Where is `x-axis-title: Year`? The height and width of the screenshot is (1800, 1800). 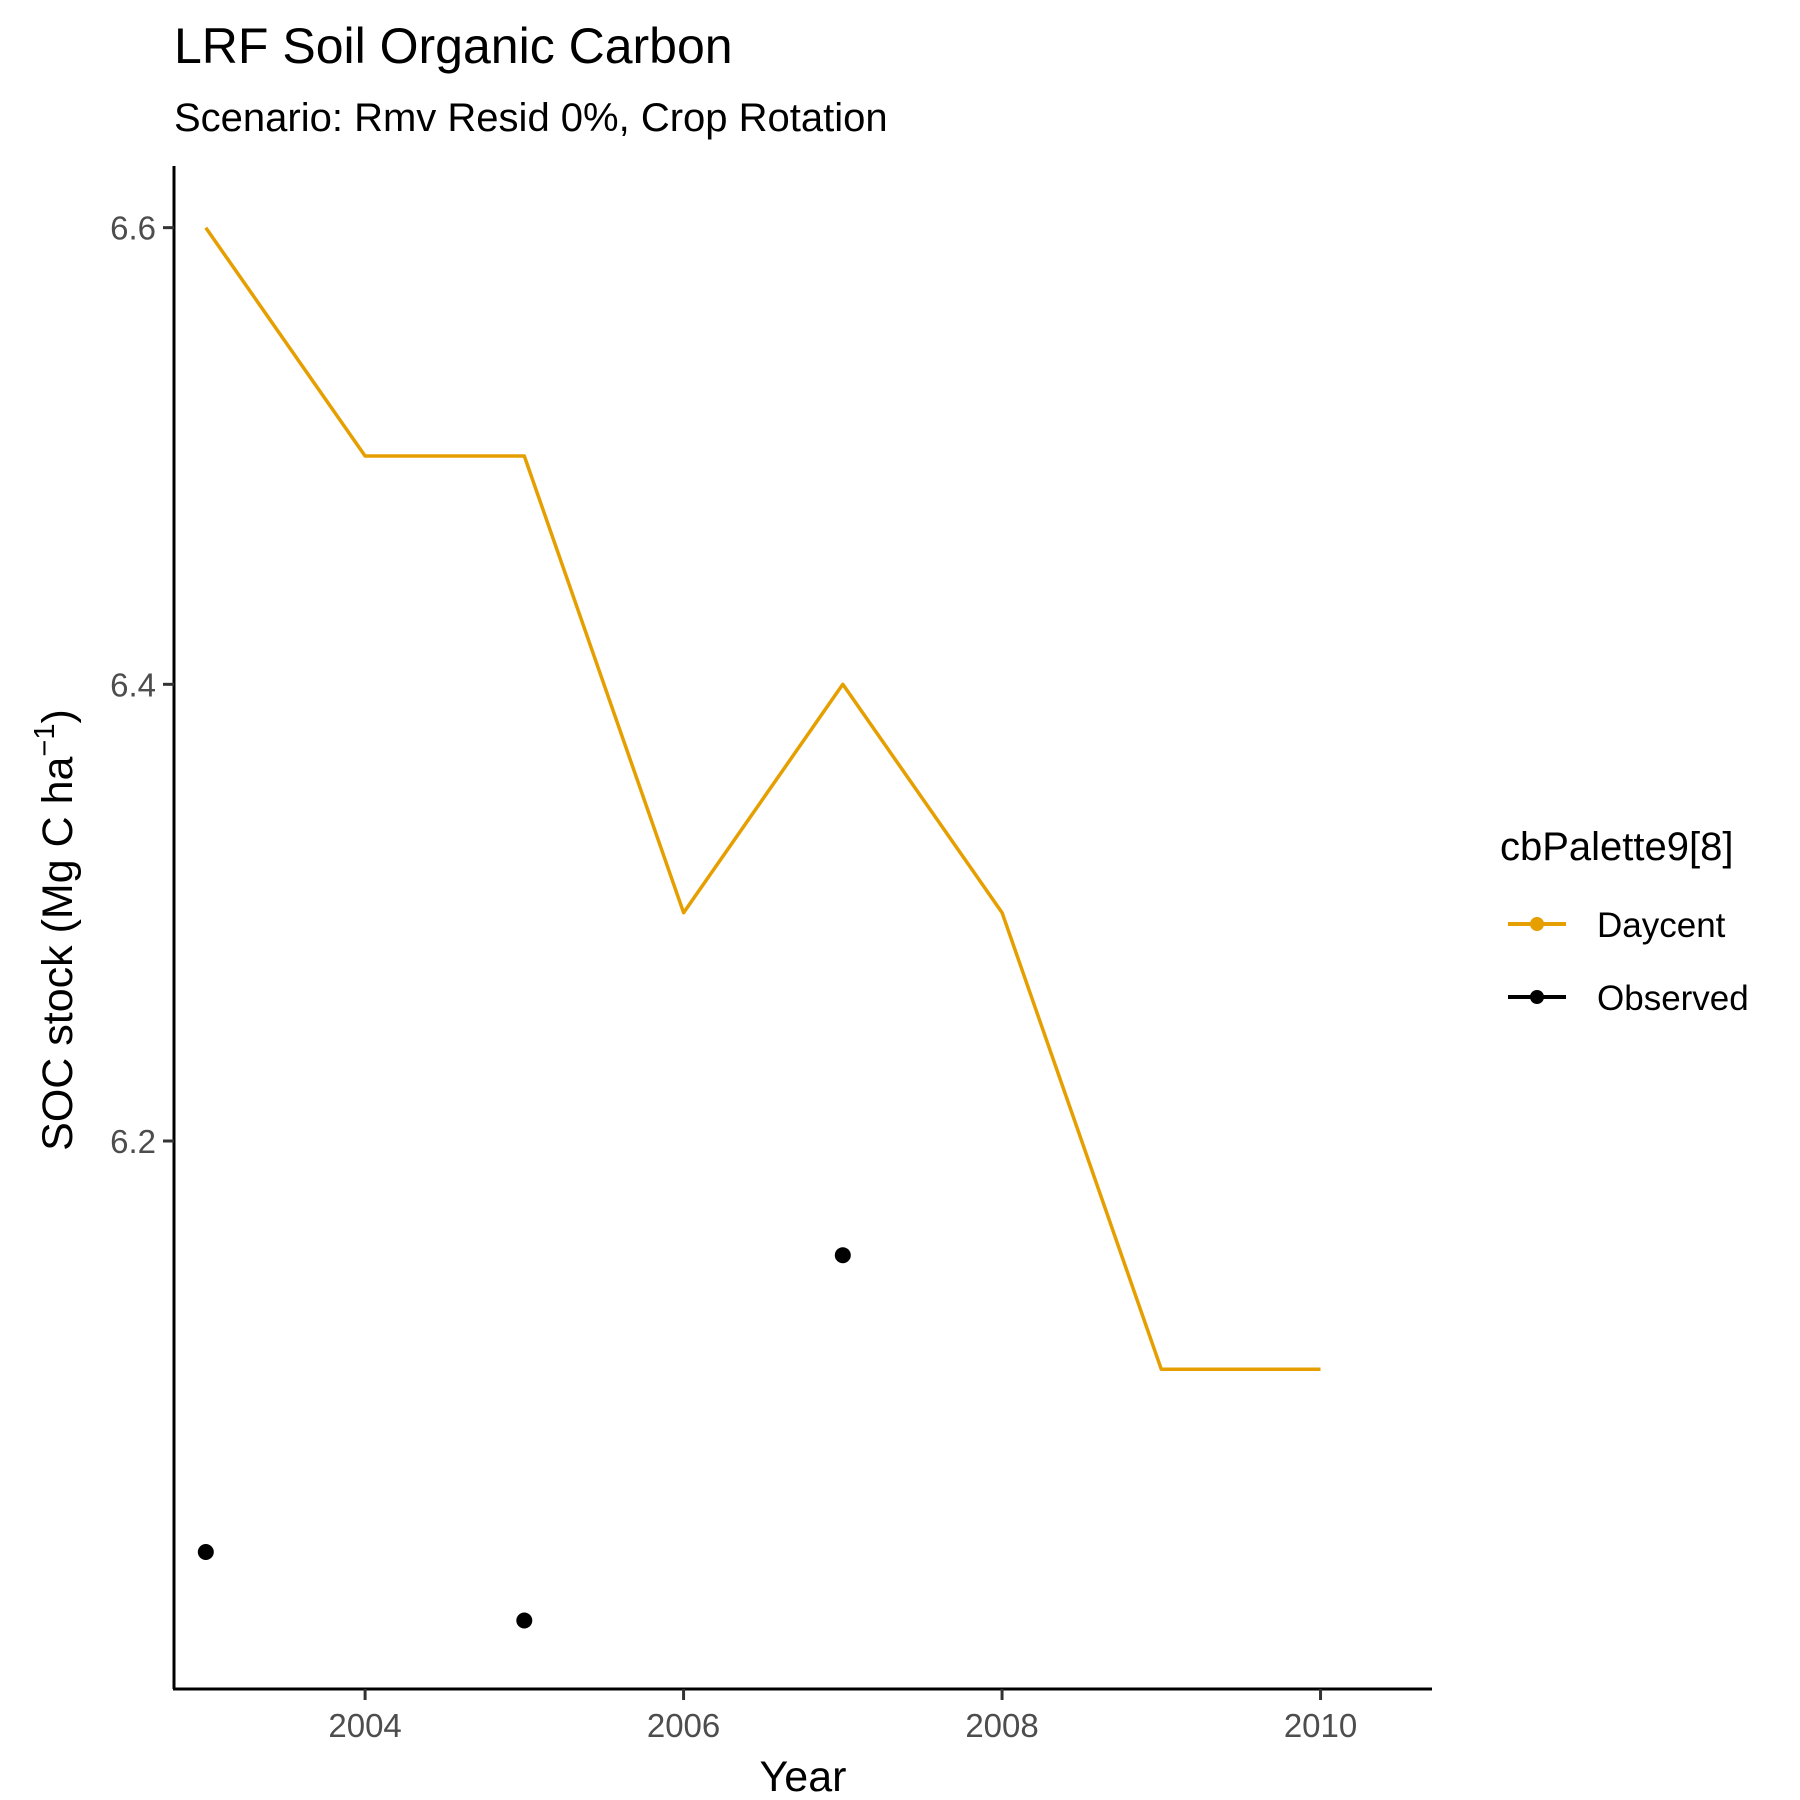 x-axis-title: Year is located at coordinates (803, 1776).